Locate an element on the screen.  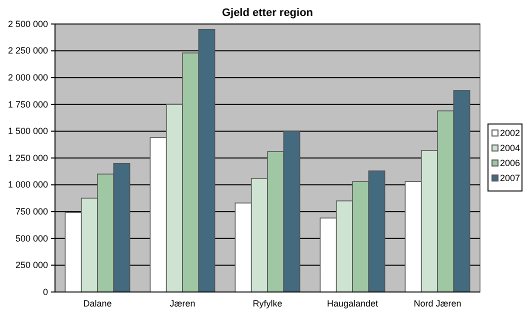
y-tick-label: 500 000 is located at coordinates (31, 238).